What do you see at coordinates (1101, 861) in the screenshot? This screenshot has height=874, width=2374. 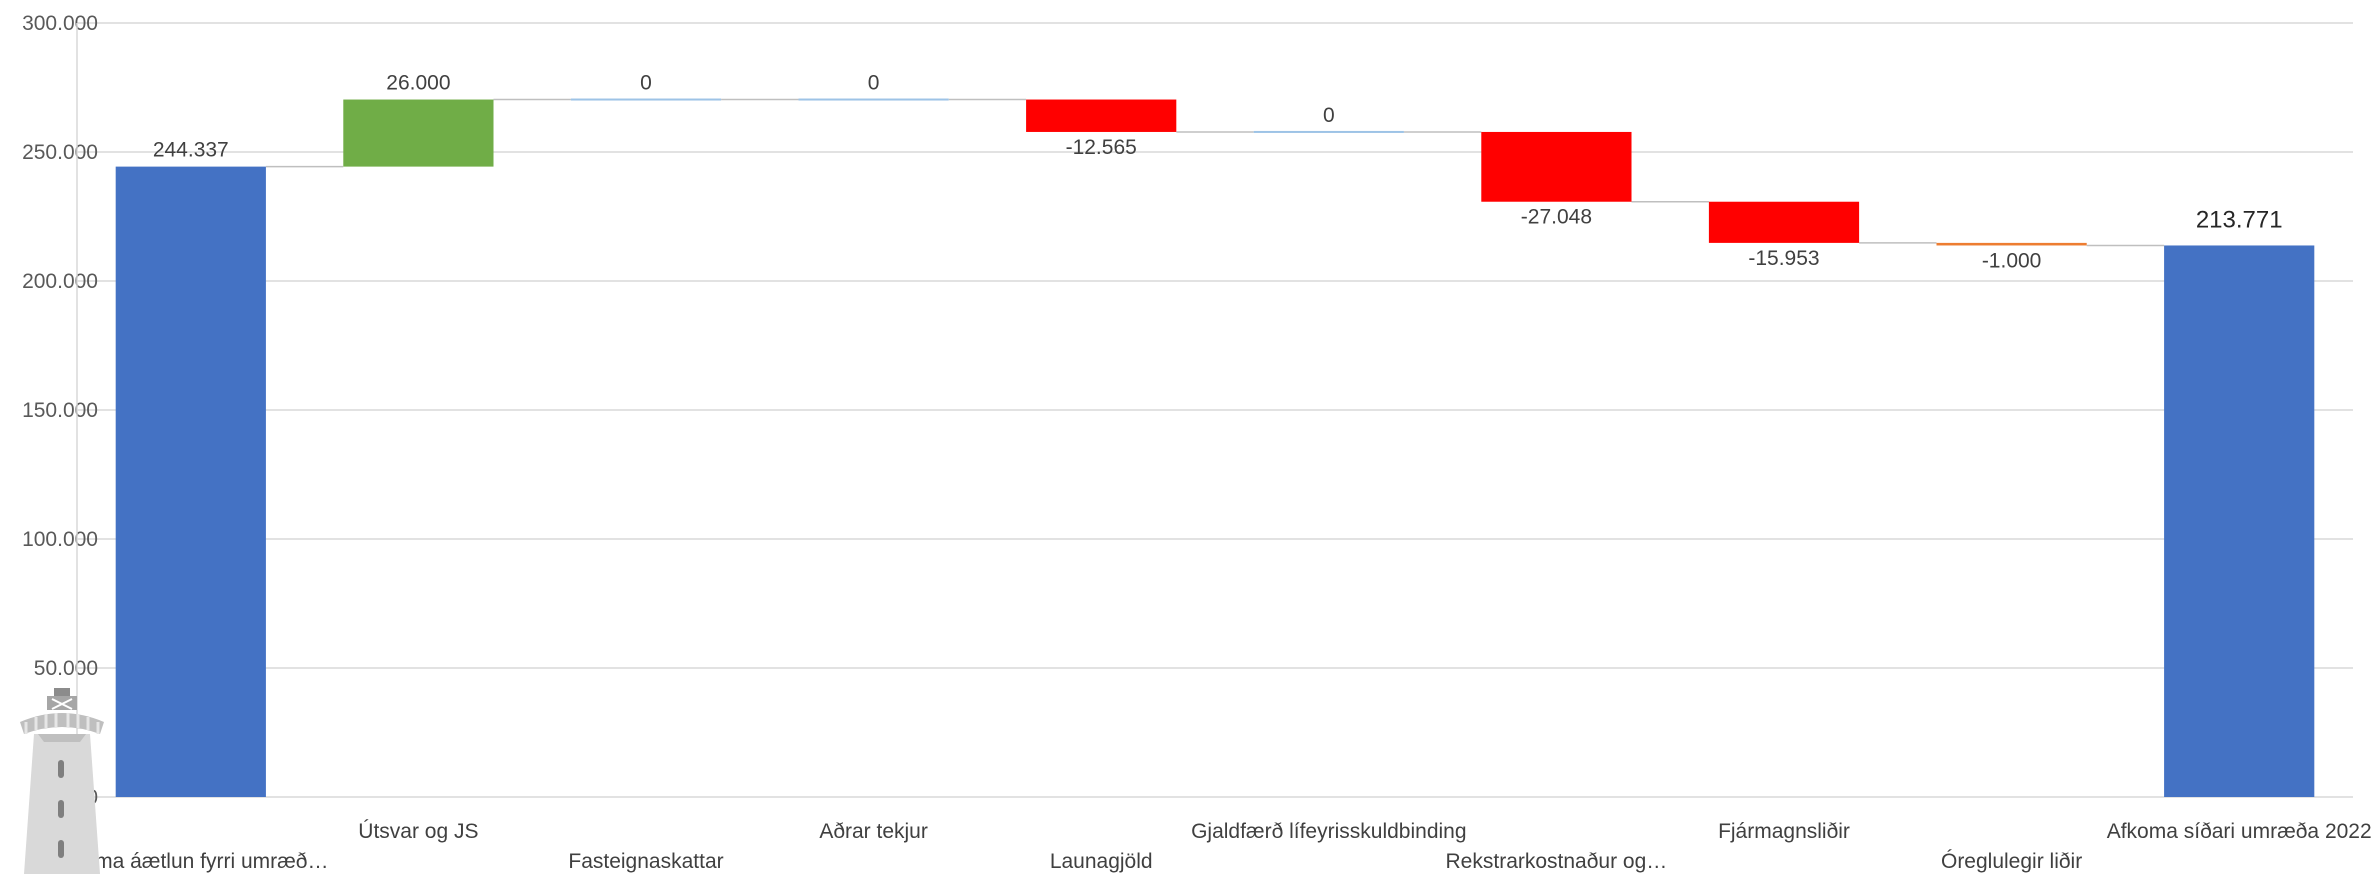 I see `category-label: Launagjöld` at bounding box center [1101, 861].